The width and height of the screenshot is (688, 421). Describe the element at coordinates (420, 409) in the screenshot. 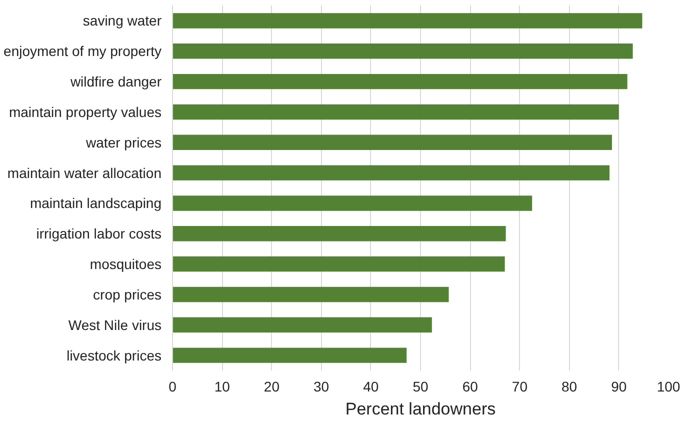

I see `x-axis-title: Percent landowners` at that location.